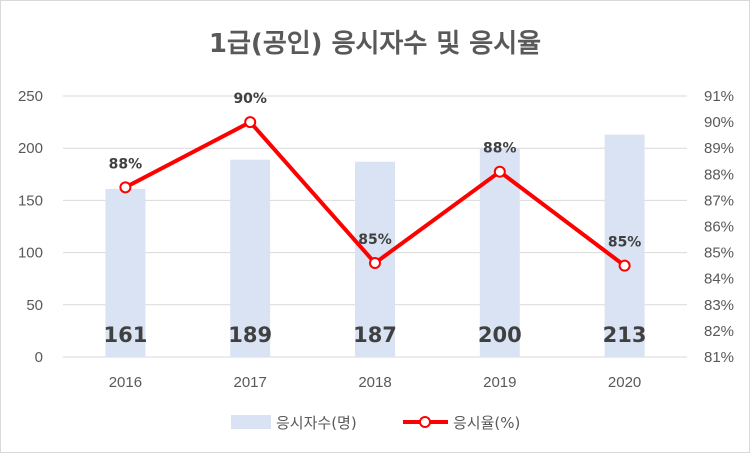  Describe the element at coordinates (486, 423) in the screenshot. I see `legend-line-label: 응시율(%)` at that location.